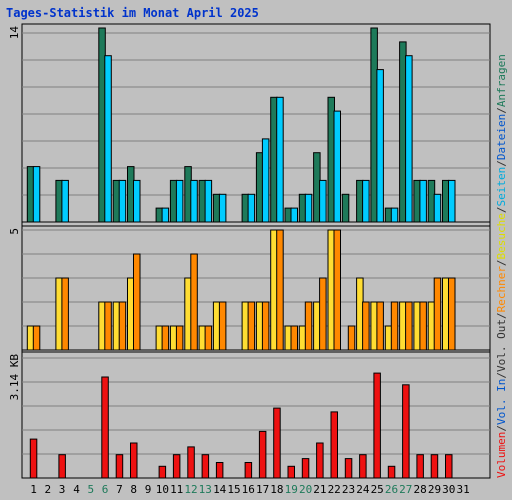 The width and height of the screenshot is (512, 500). Describe the element at coordinates (462, 489) in the screenshot. I see `x-tick-label-day-31: 31` at that location.